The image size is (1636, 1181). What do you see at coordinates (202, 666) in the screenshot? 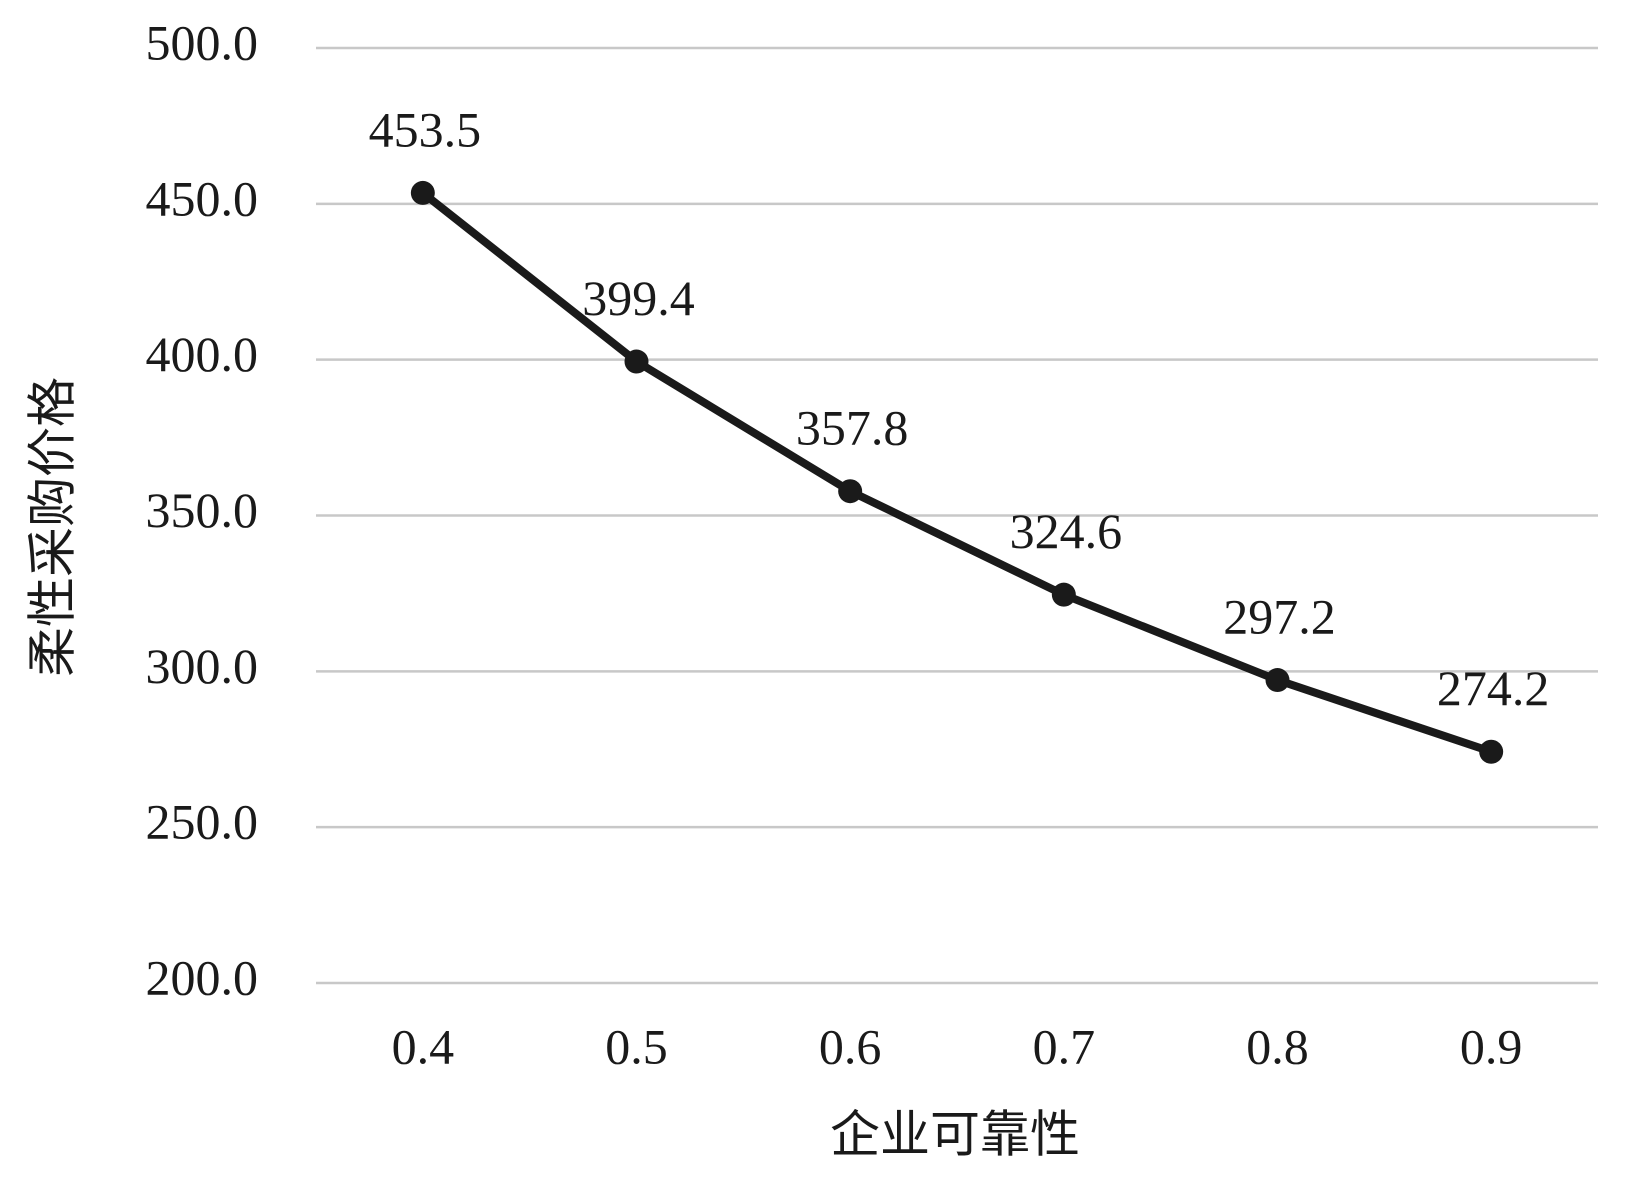
I see `y-tick-label: 300.0` at bounding box center [202, 666].